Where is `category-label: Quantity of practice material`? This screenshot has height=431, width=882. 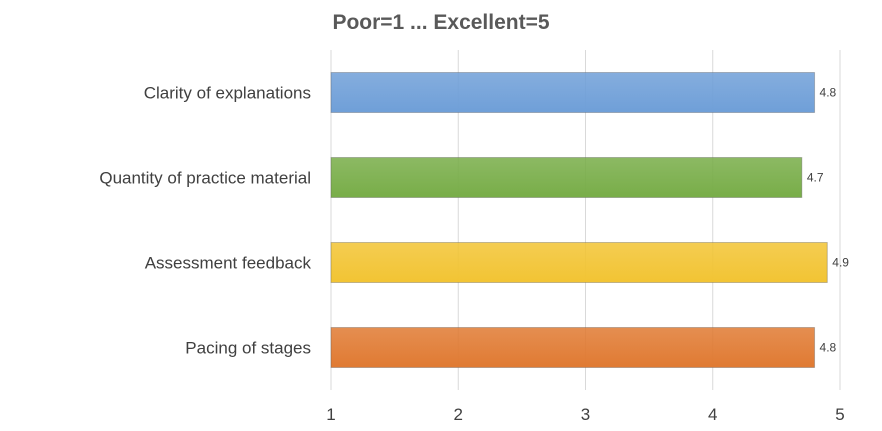 category-label: Quantity of practice material is located at coordinates (205, 178).